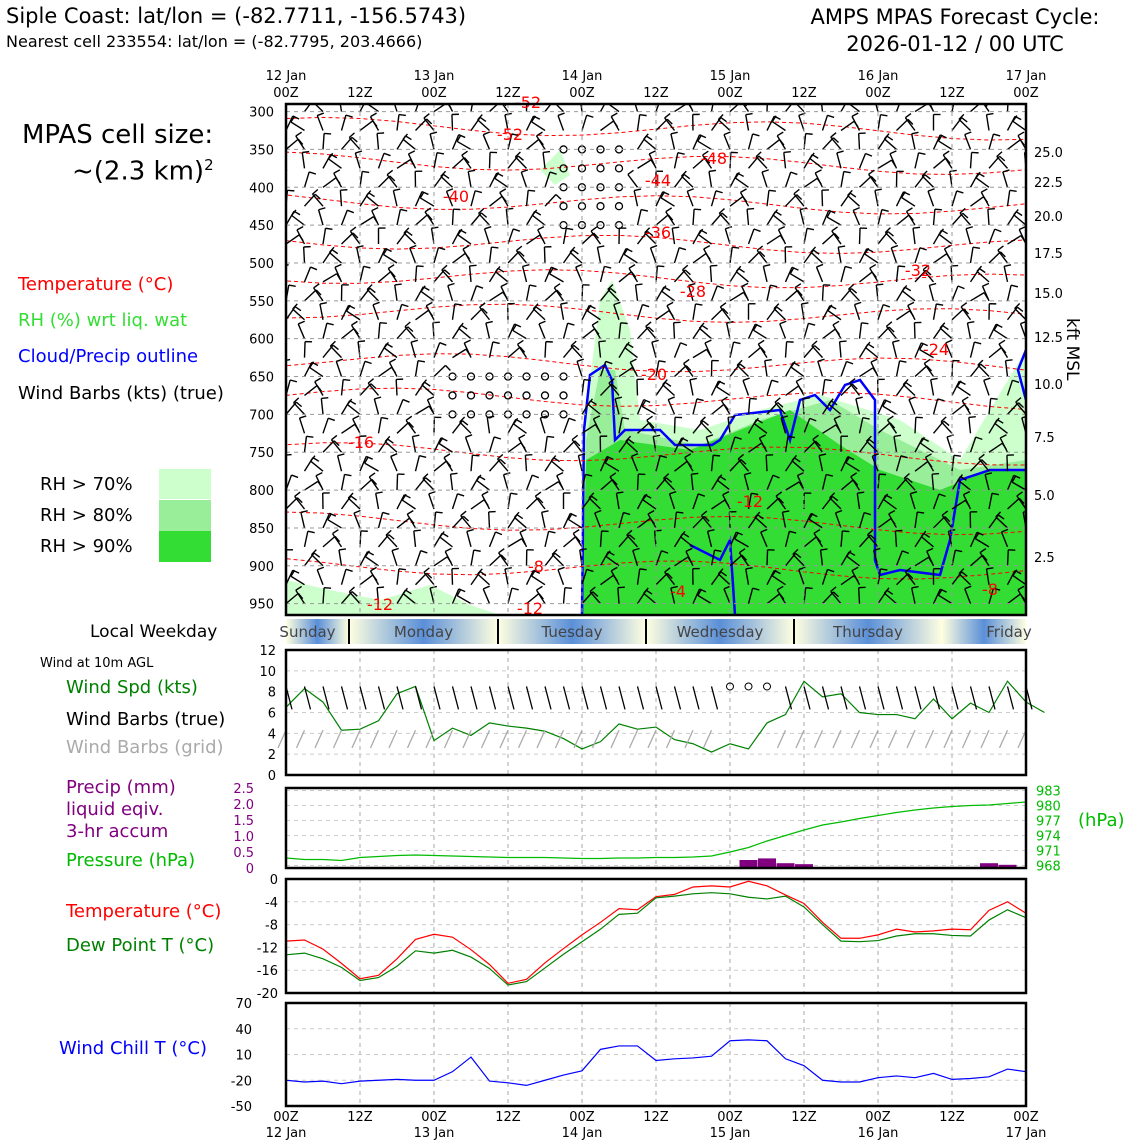 This screenshot has height=1140, width=1140. I want to click on kft-tick-label: 5.0, so click(1044, 496).